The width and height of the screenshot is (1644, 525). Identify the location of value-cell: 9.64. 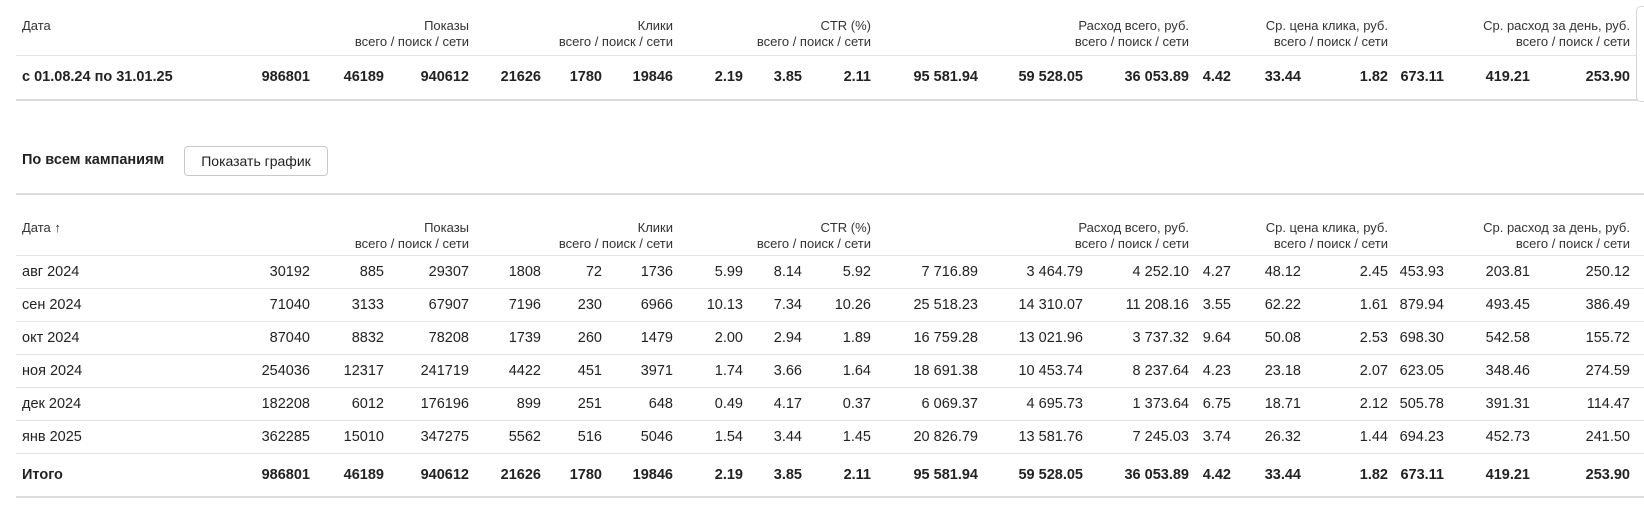
(1216, 338).